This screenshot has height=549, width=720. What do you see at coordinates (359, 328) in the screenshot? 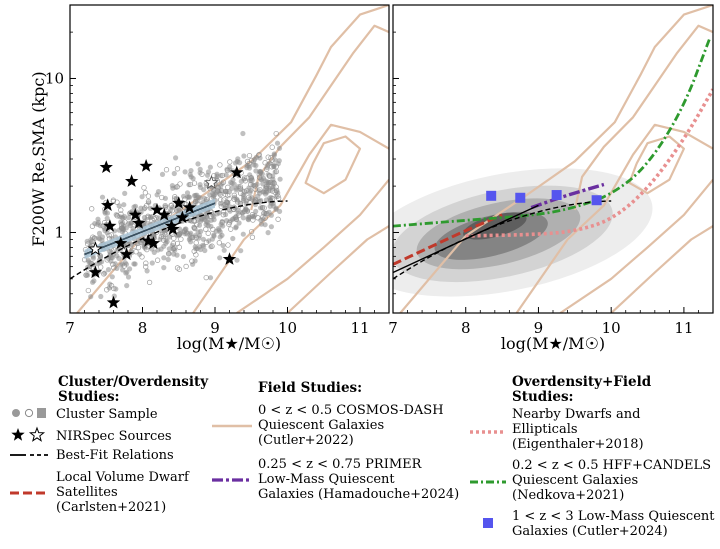
I see `x-tick-label: 11` at bounding box center [359, 328].